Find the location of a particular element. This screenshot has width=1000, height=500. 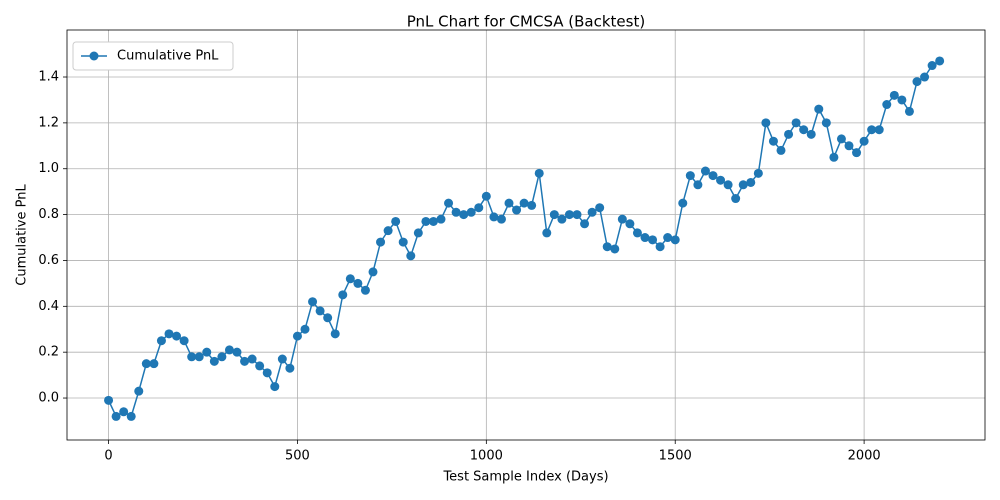

y-tick-label: 1.4 is located at coordinates (48, 77).